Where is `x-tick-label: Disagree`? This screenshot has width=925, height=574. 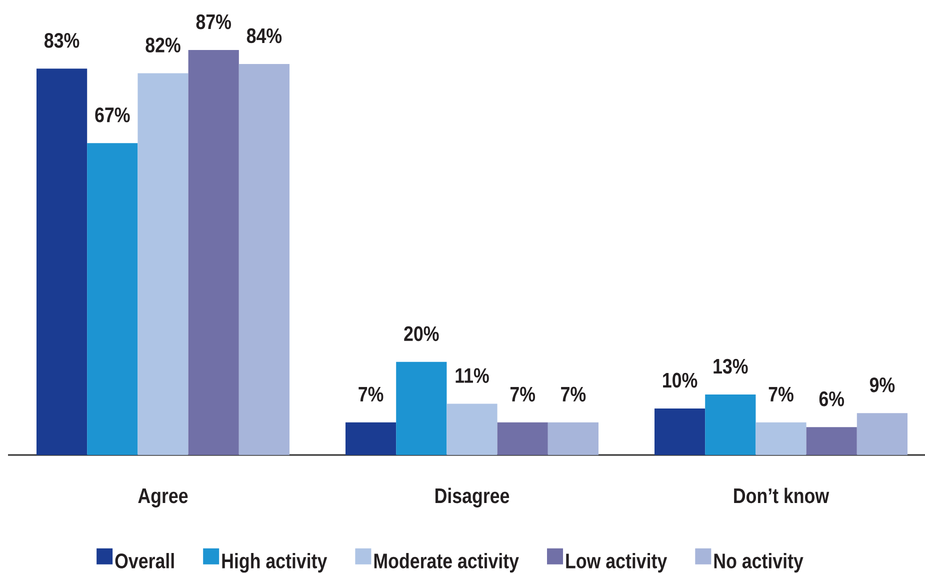 x-tick-label: Disagree is located at coordinates (472, 498).